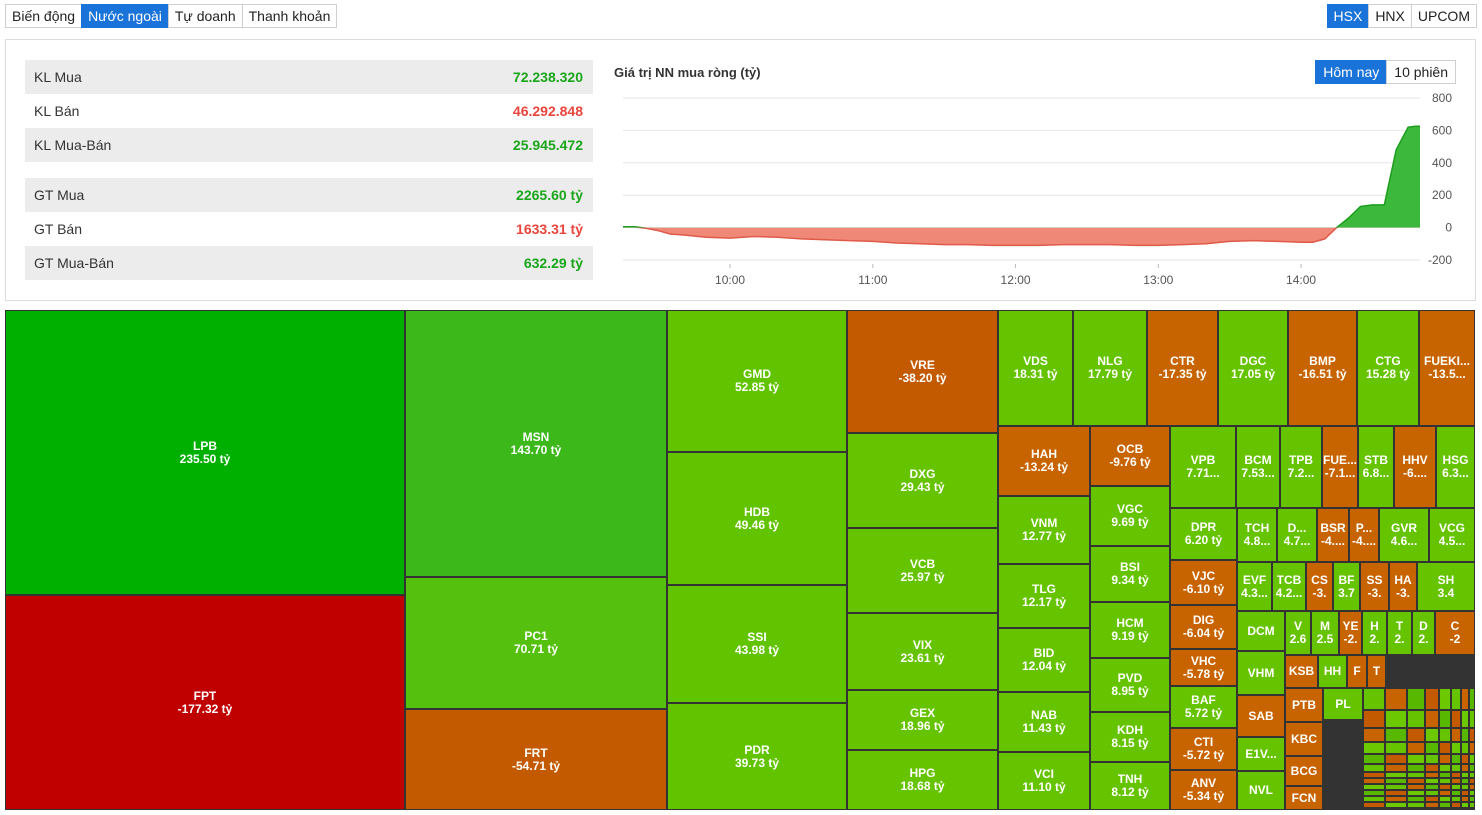 Image resolution: width=1482 pixels, height=815 pixels. What do you see at coordinates (1399, 633) in the screenshot?
I see `treemap-tile: T 2.` at bounding box center [1399, 633].